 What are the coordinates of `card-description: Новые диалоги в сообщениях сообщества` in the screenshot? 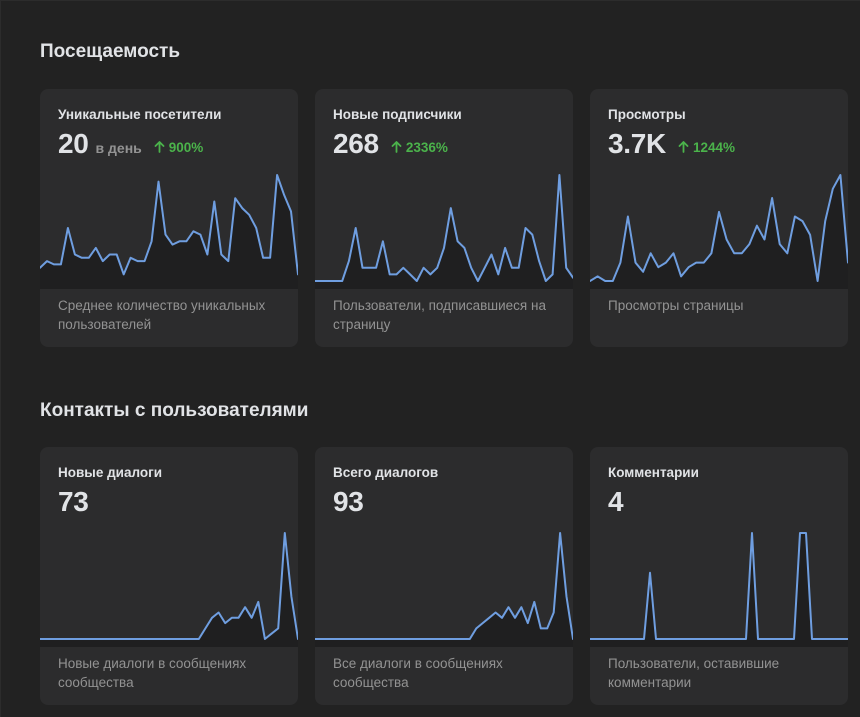 It's located at (152, 673).